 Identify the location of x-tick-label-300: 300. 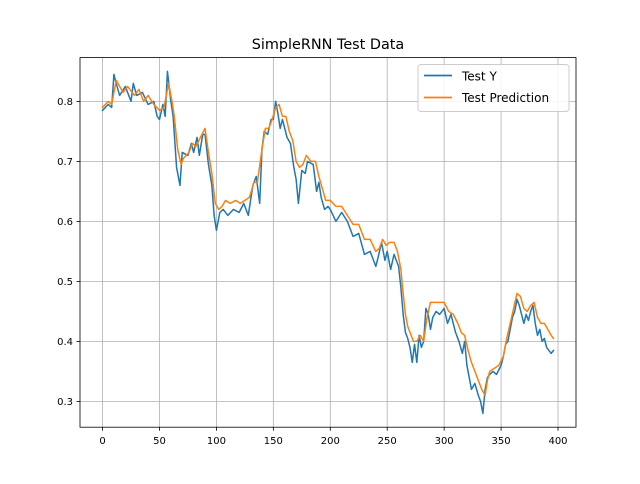
(444, 441).